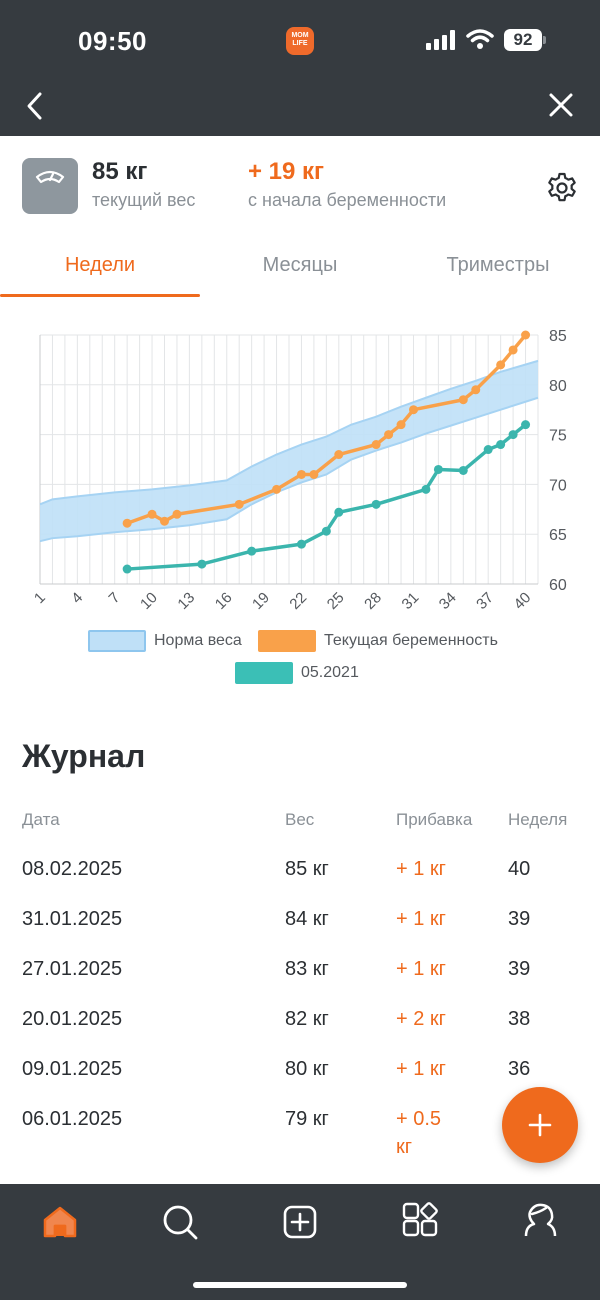  I want to click on battery-icon: 92, so click(523, 40).